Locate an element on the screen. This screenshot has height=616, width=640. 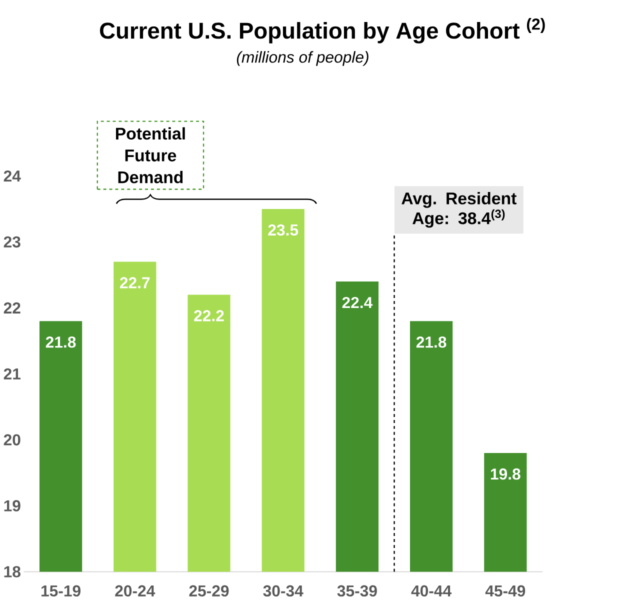
x-tick-label: 15-19 is located at coordinates (60, 591).